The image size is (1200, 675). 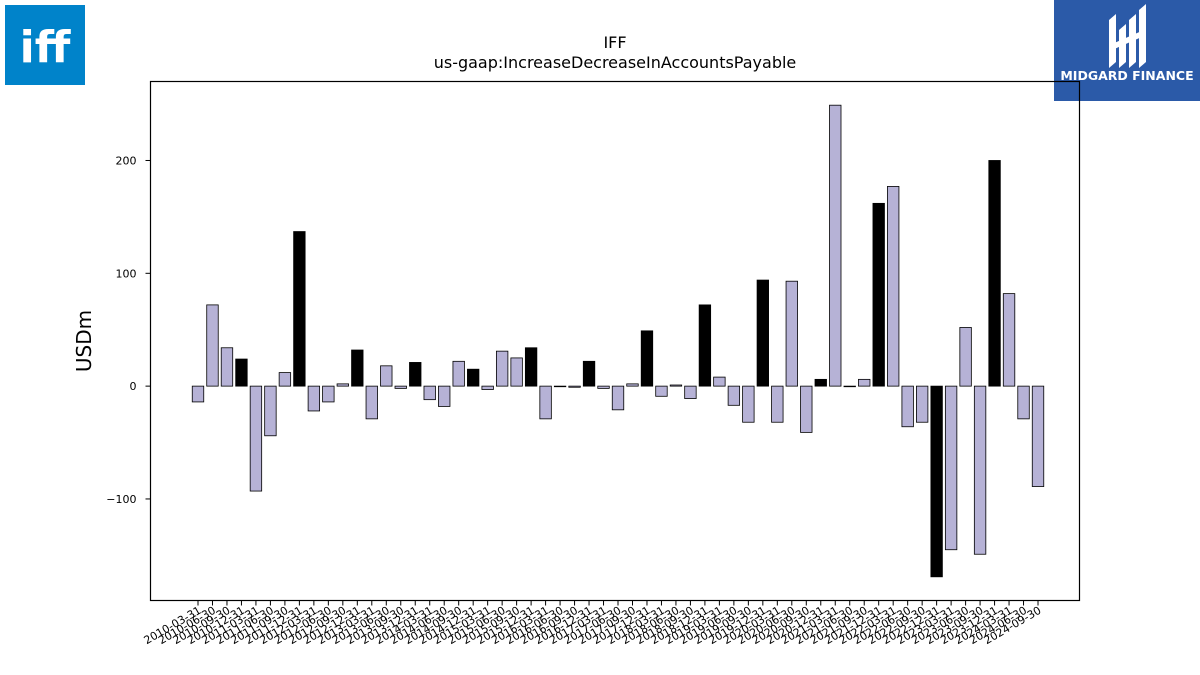 What do you see at coordinates (614, 42) in the screenshot?
I see `chart-title: IFF` at bounding box center [614, 42].